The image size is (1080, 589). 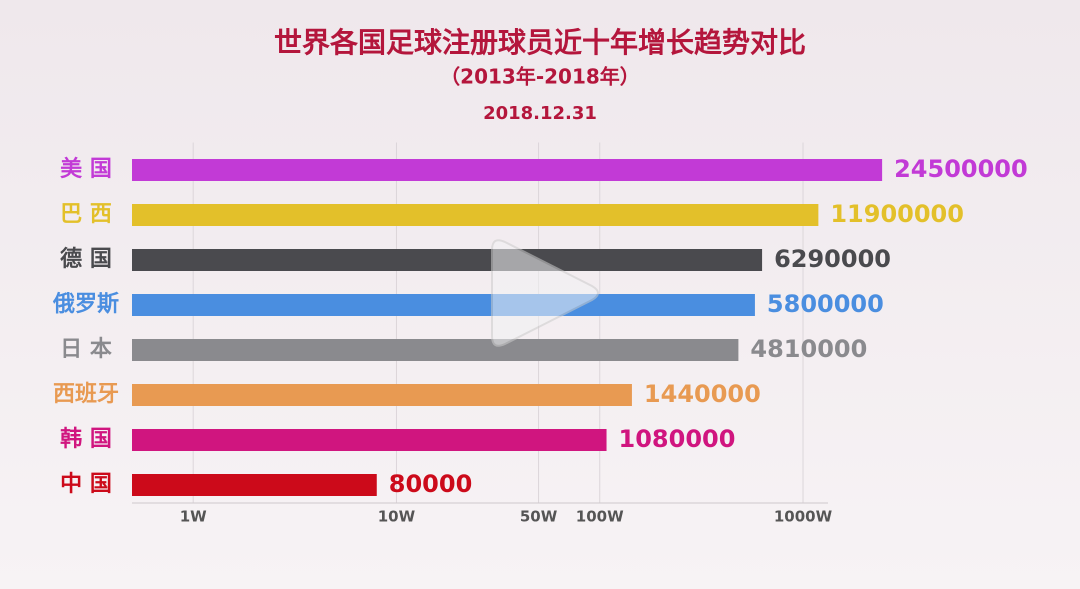 I want to click on x-tick-label: 100W, so click(x=600, y=517).